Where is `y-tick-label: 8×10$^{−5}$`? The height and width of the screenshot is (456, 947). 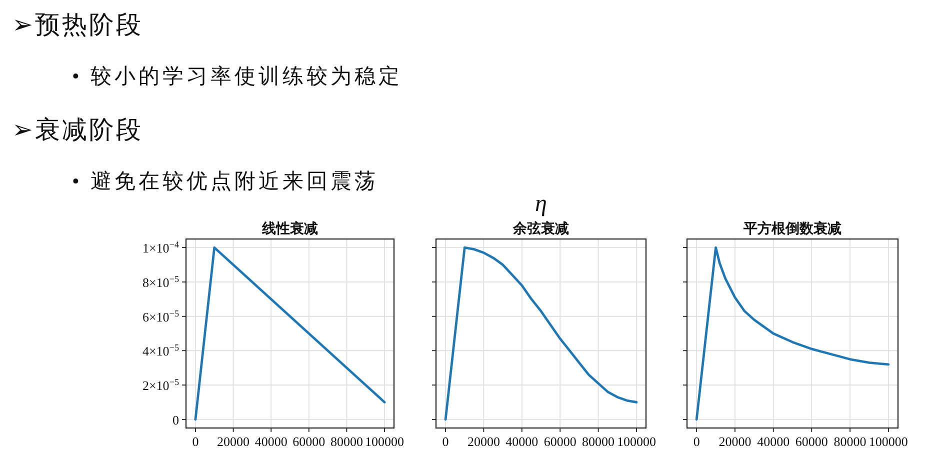 y-tick-label: 8×10$^{−5}$ is located at coordinates (161, 282).